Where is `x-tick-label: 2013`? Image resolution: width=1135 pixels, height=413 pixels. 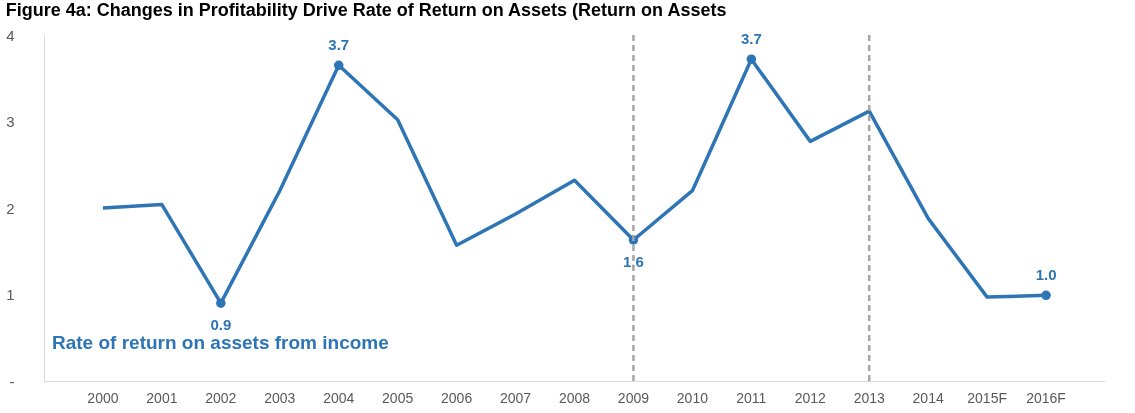
x-tick-label: 2013 is located at coordinates (869, 397).